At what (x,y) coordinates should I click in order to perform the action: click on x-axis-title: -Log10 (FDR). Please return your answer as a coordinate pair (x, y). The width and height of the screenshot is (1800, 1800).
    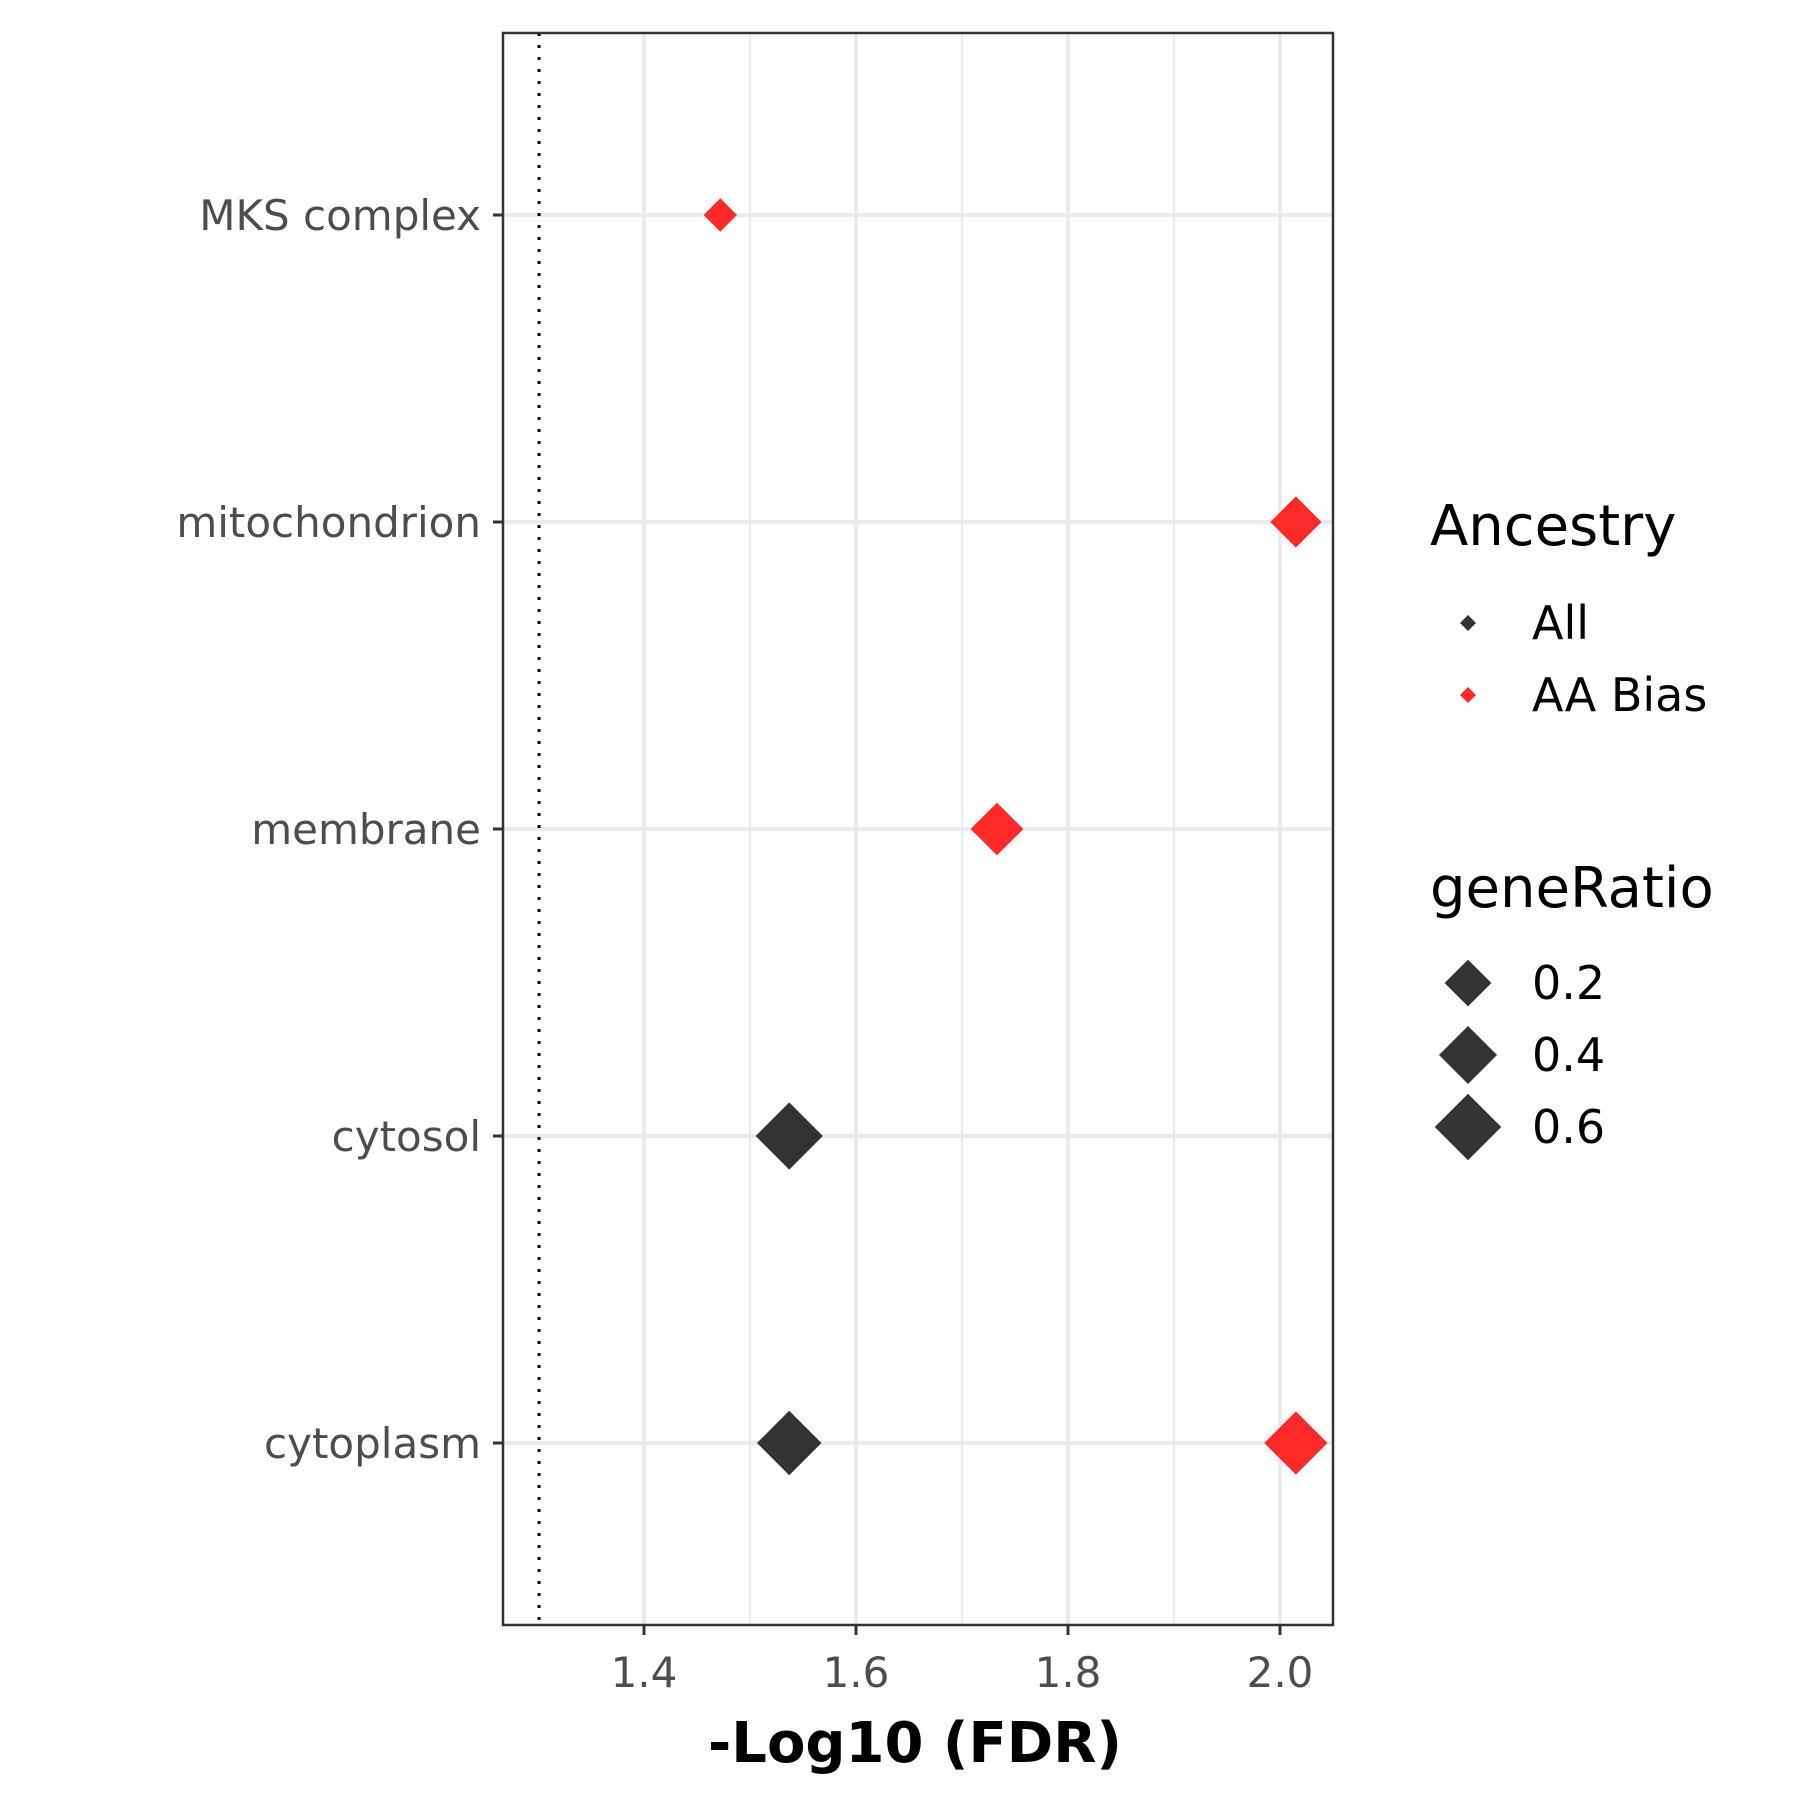
    Looking at the image, I should click on (915, 1743).